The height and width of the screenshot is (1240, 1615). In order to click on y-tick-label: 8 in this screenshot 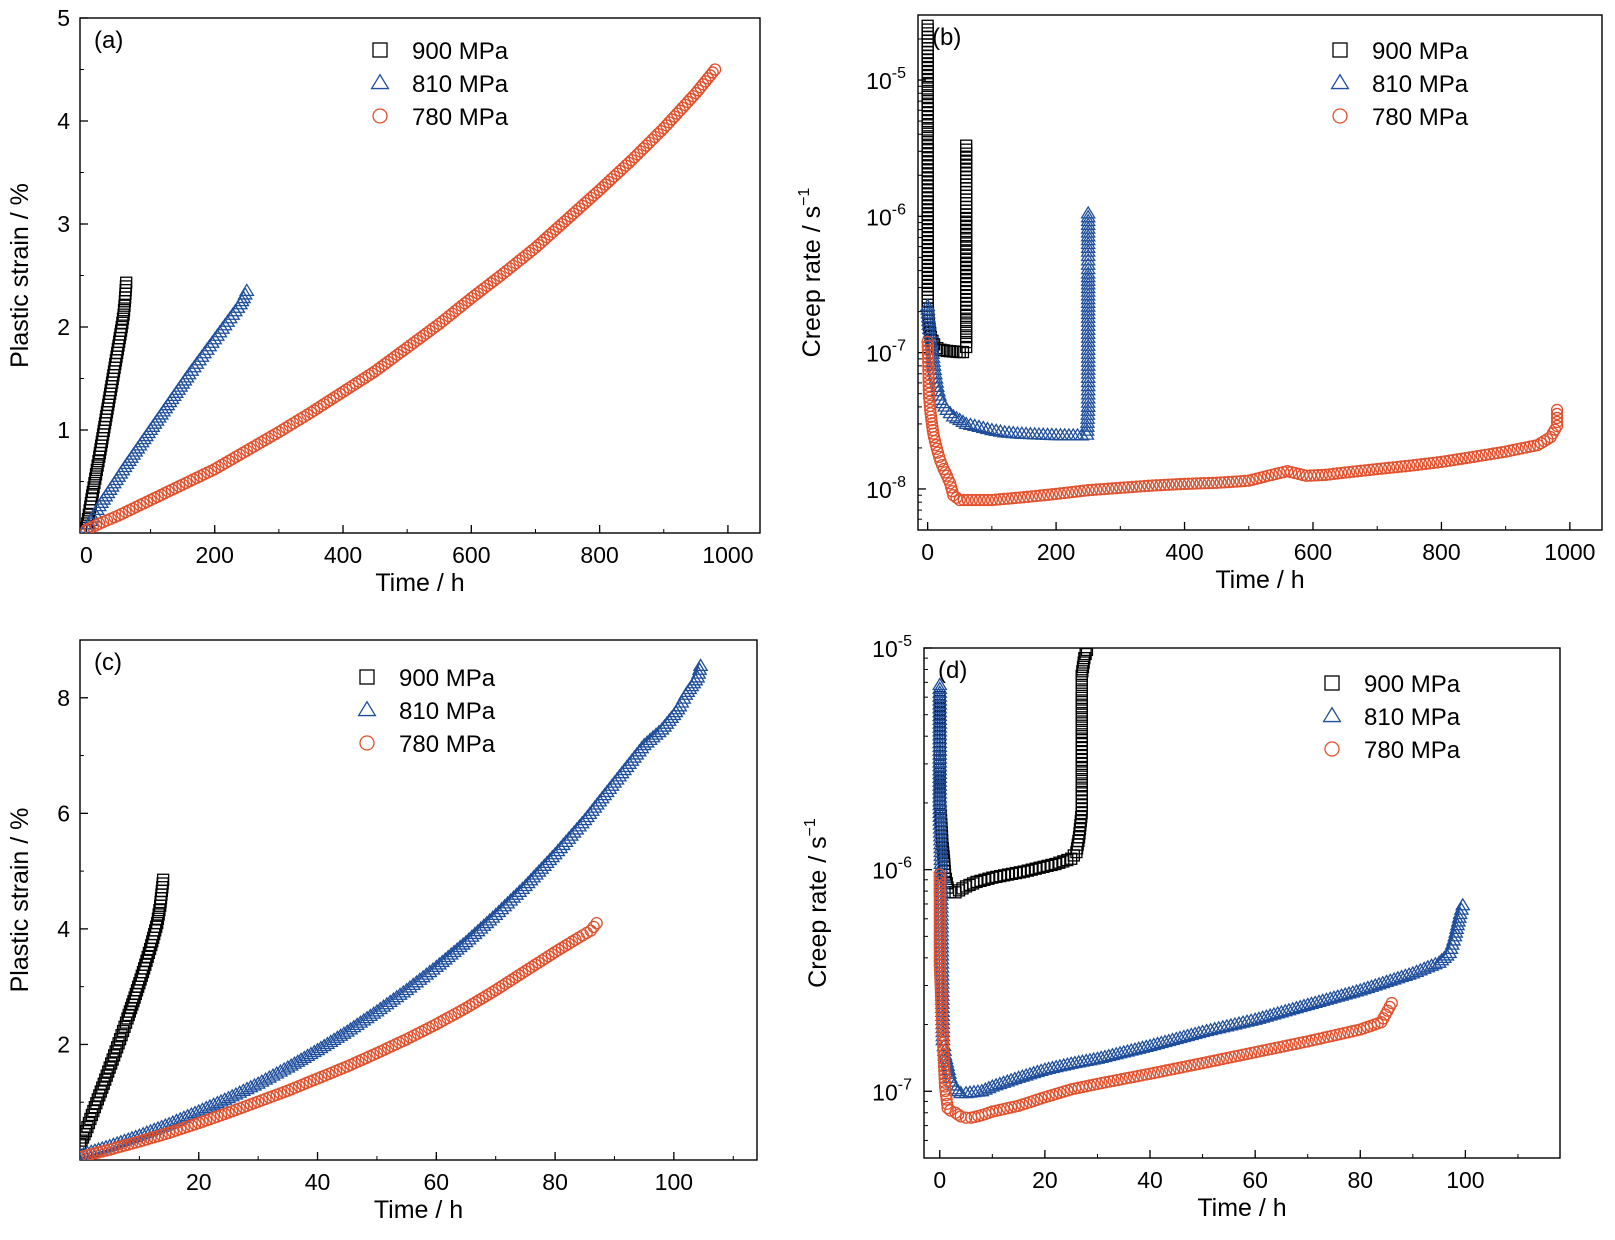, I will do `click(63, 698)`.